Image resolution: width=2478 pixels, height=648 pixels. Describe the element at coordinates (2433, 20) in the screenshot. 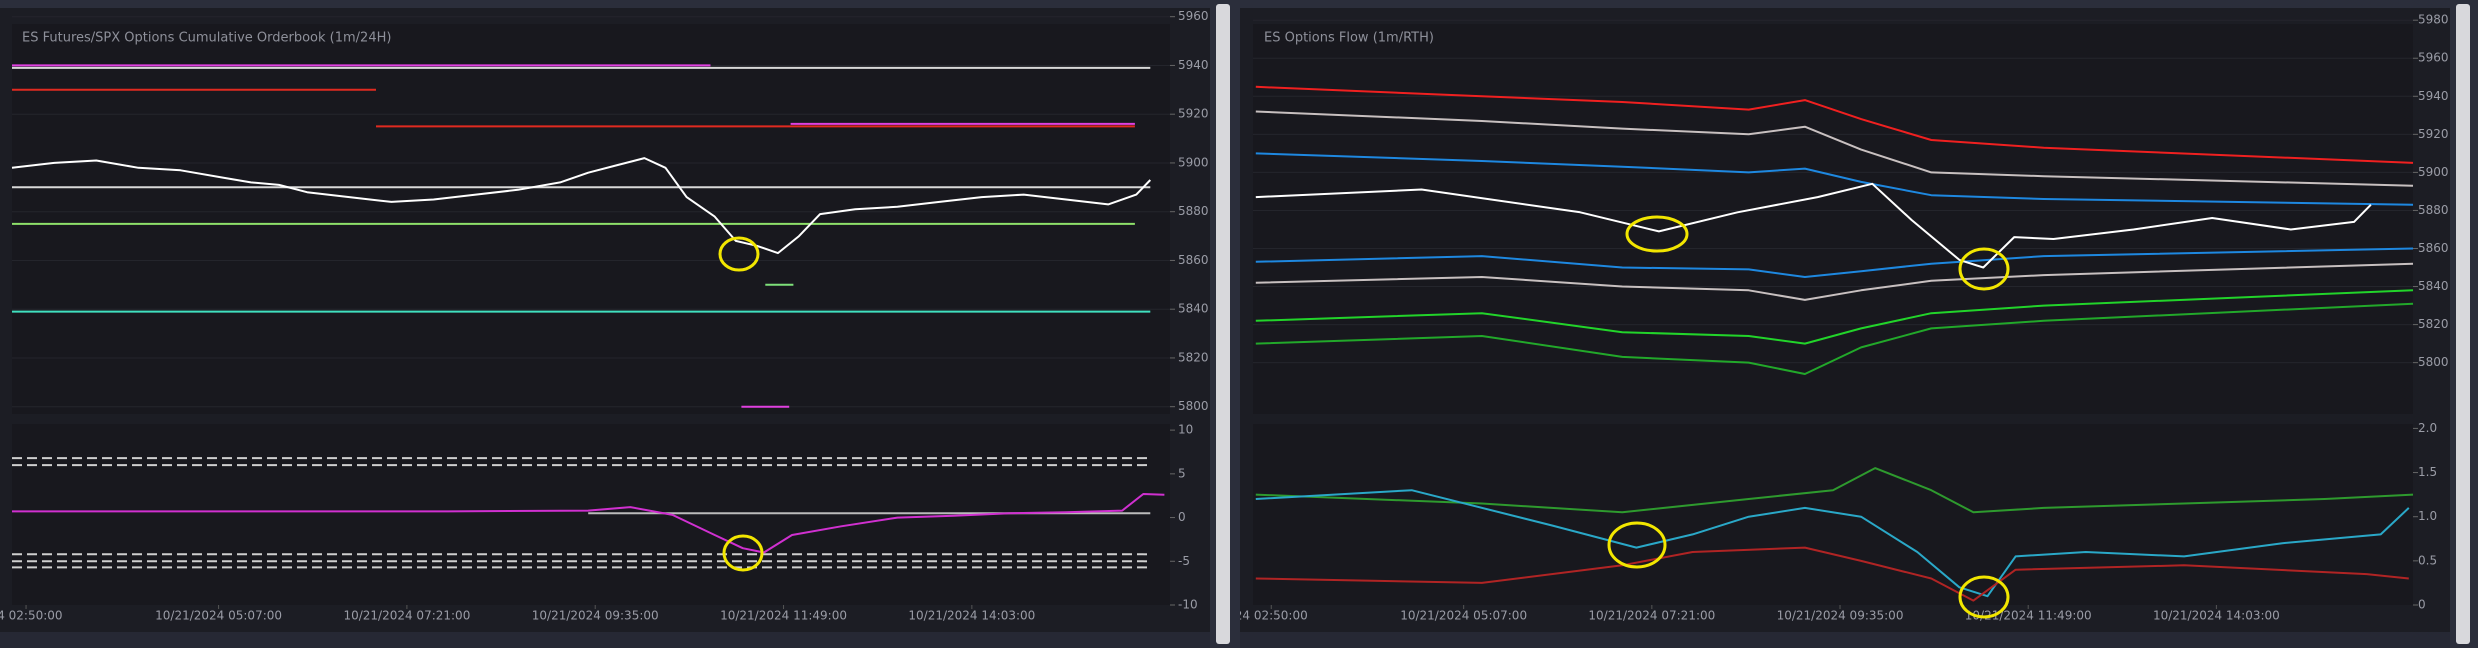

I see `y-tick-label: 5980` at that location.